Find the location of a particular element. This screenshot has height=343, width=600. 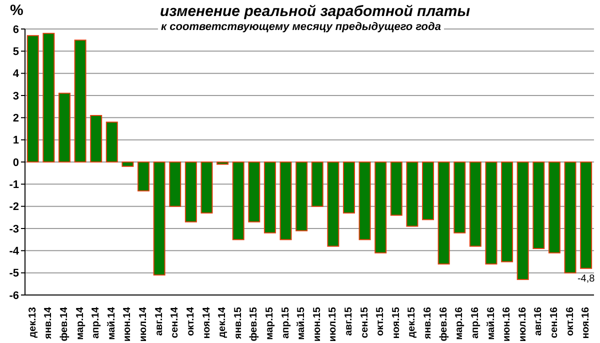

x-tick-label: янв.14 is located at coordinates (48, 322).